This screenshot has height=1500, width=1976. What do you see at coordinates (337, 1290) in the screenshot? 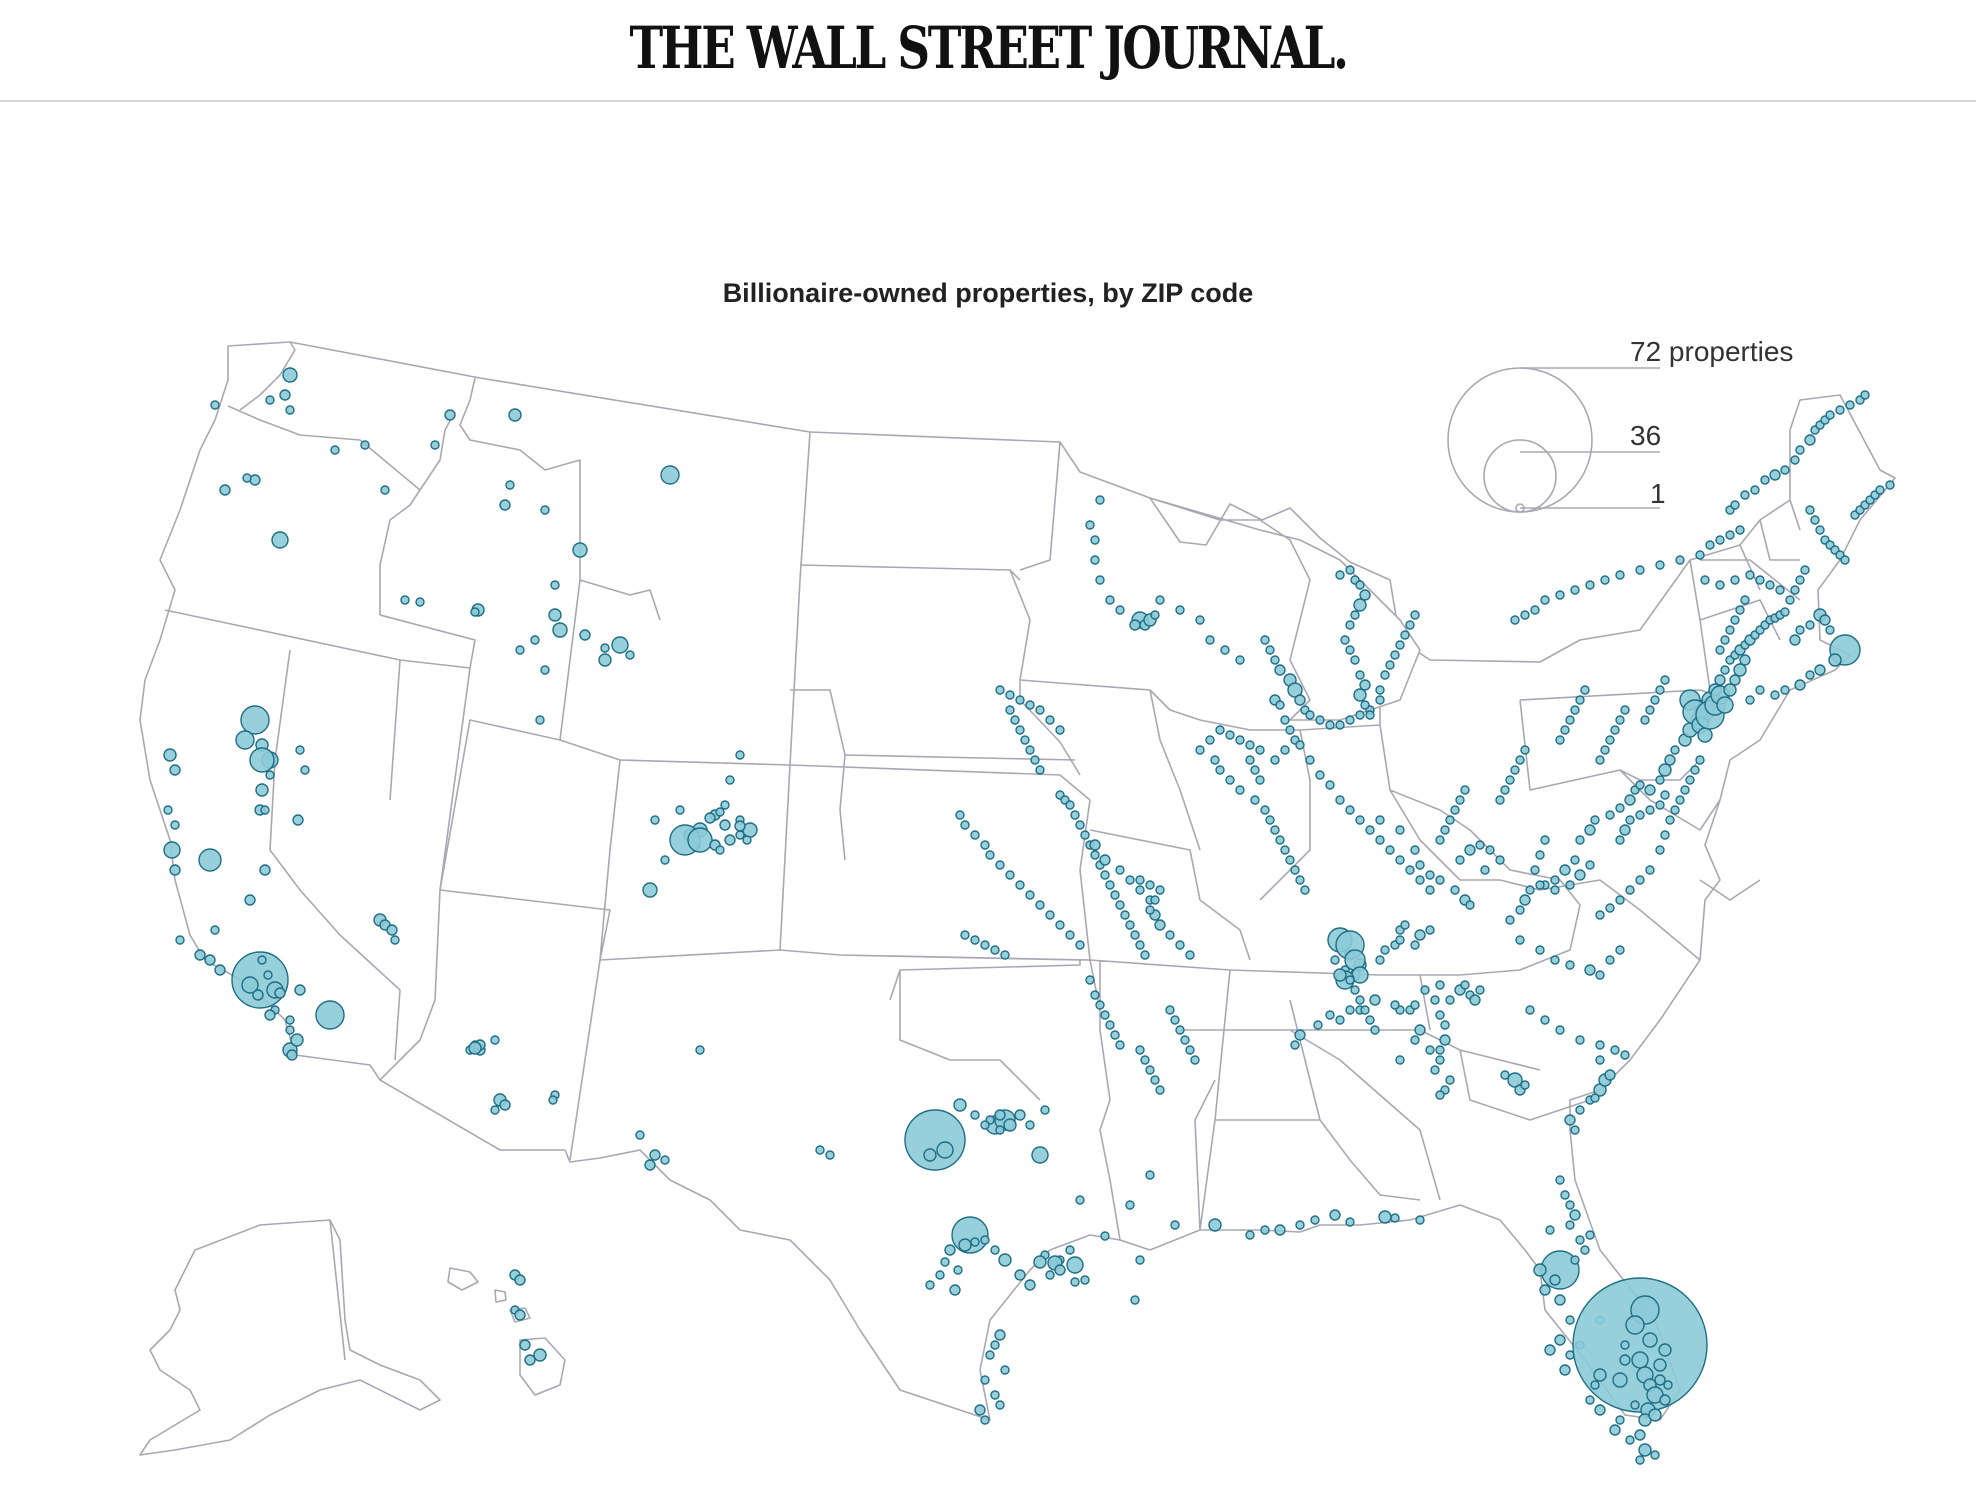
I see `alaska-border` at bounding box center [337, 1290].